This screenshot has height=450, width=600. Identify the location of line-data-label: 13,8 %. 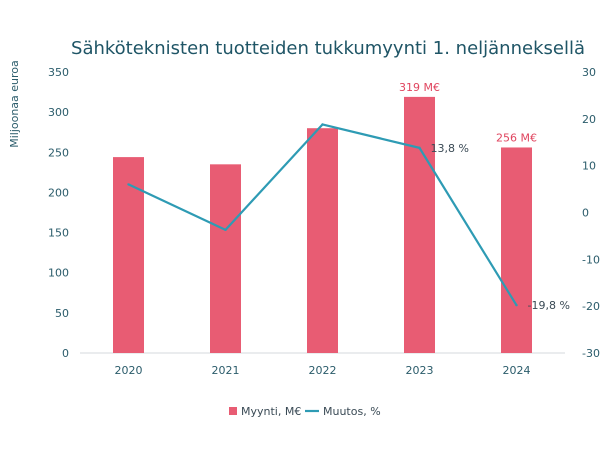
(450, 148).